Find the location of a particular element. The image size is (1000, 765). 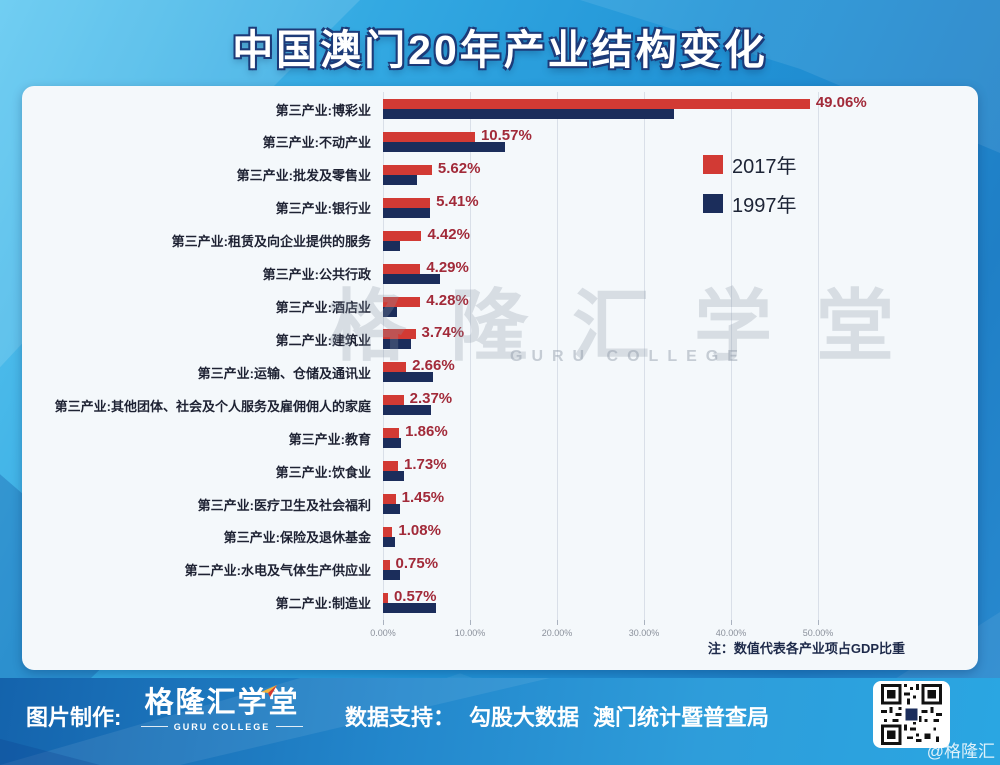

brand-logo-en: GURU COLLEGE is located at coordinates (222, 726).